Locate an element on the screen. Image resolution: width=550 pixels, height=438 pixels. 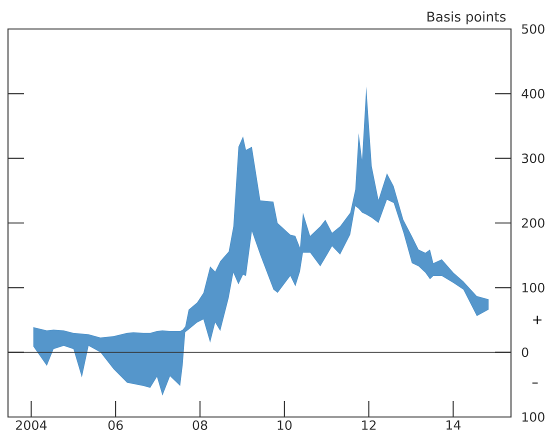
x-tick-label: 2004 is located at coordinates (31, 425).